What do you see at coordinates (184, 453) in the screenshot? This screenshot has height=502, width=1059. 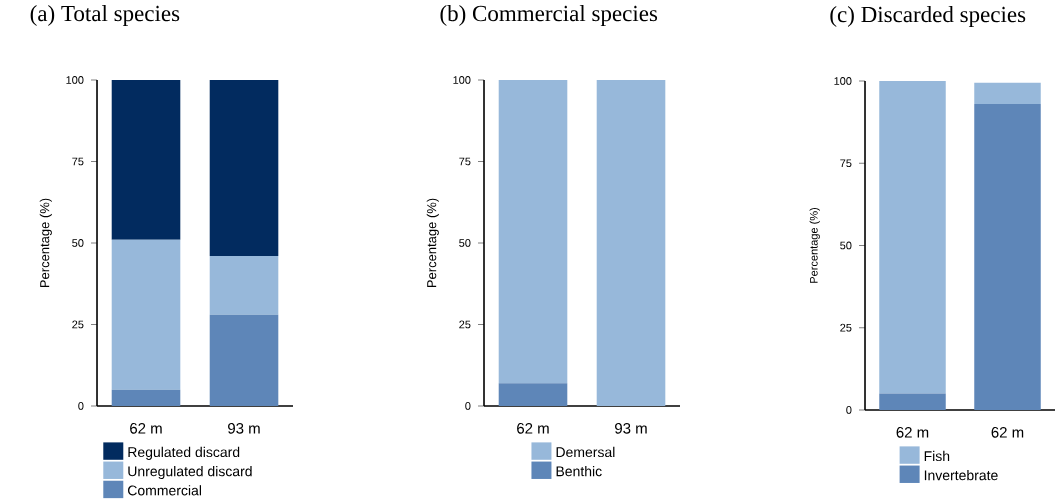 I see `legend-label: Regulated discard` at bounding box center [184, 453].